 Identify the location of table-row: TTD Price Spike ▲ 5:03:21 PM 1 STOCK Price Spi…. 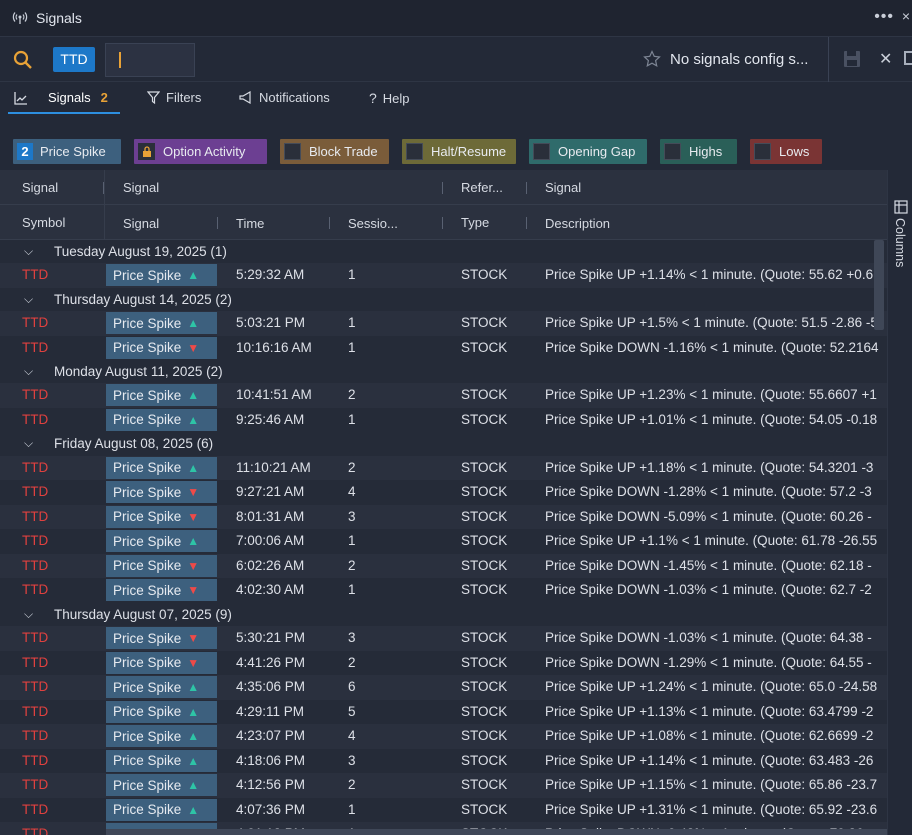
(443, 323).